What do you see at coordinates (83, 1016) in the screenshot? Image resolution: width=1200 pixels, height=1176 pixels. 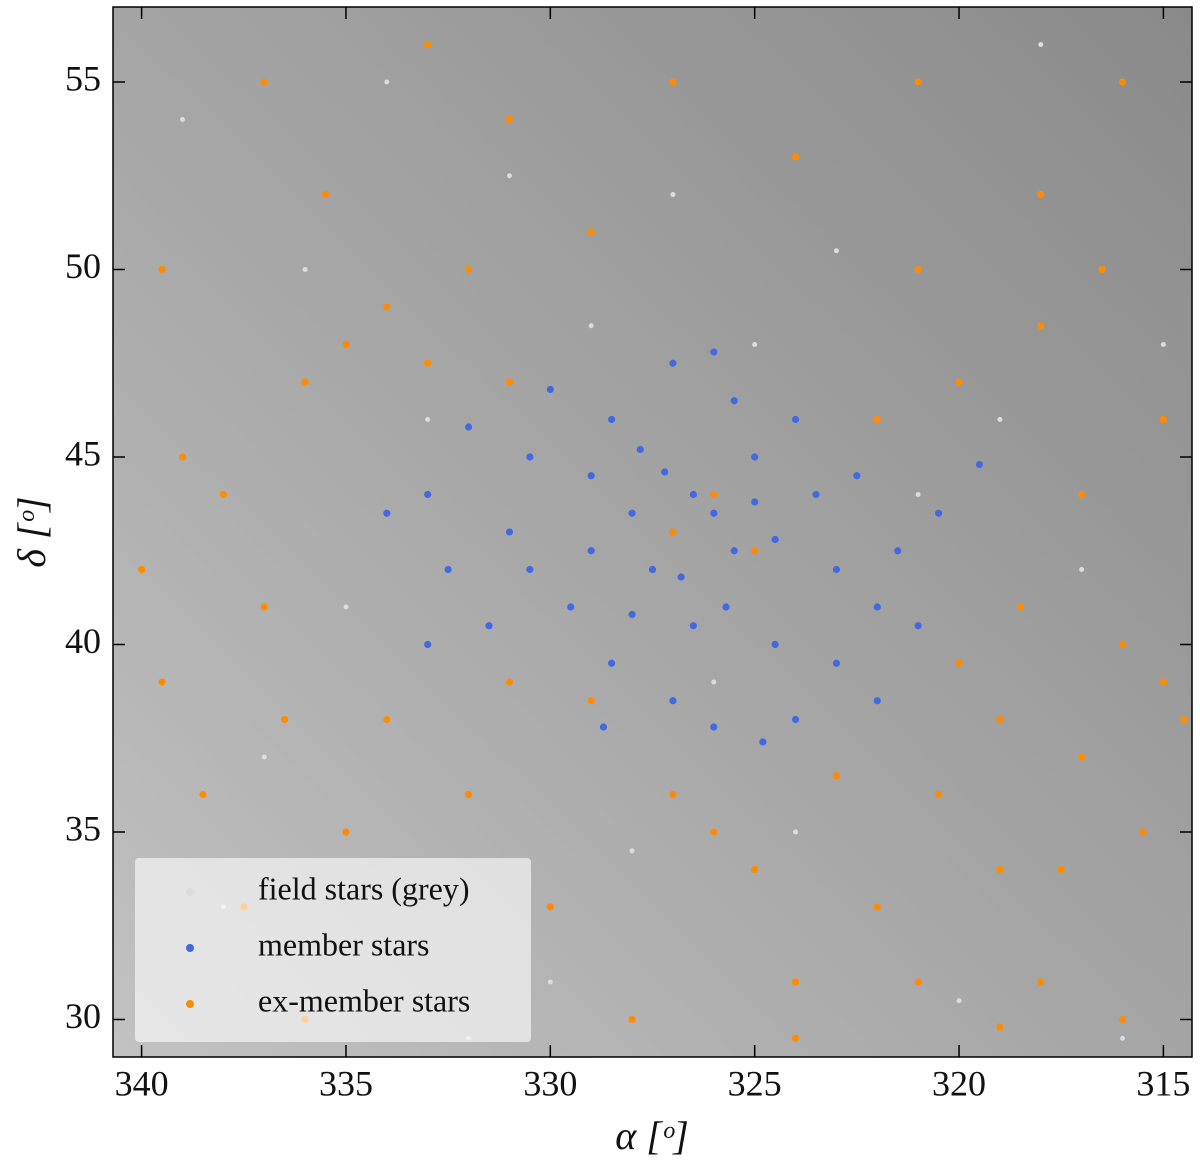 I see `y-tick-label: 30` at bounding box center [83, 1016].